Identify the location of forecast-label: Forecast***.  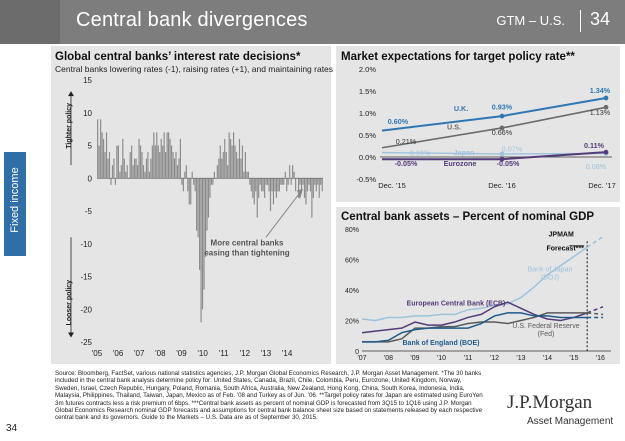
(565, 248).